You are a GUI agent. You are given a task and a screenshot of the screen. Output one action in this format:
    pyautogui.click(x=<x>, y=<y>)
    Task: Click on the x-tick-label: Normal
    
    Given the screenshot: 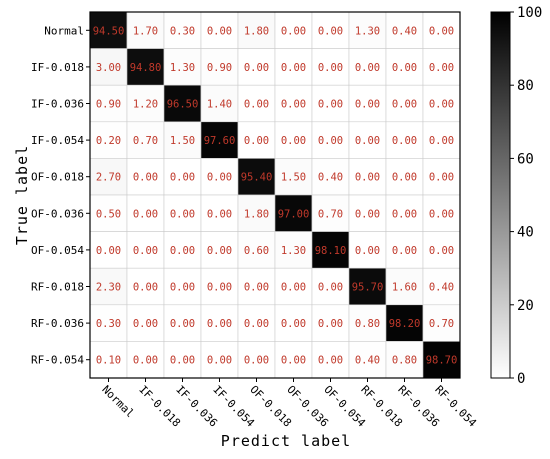 What is the action you would take?
    pyautogui.click(x=117, y=401)
    